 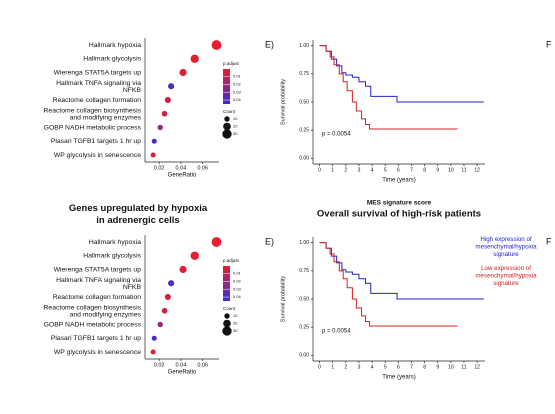 I want to click on x-tick-label: 8, so click(x=424, y=367).